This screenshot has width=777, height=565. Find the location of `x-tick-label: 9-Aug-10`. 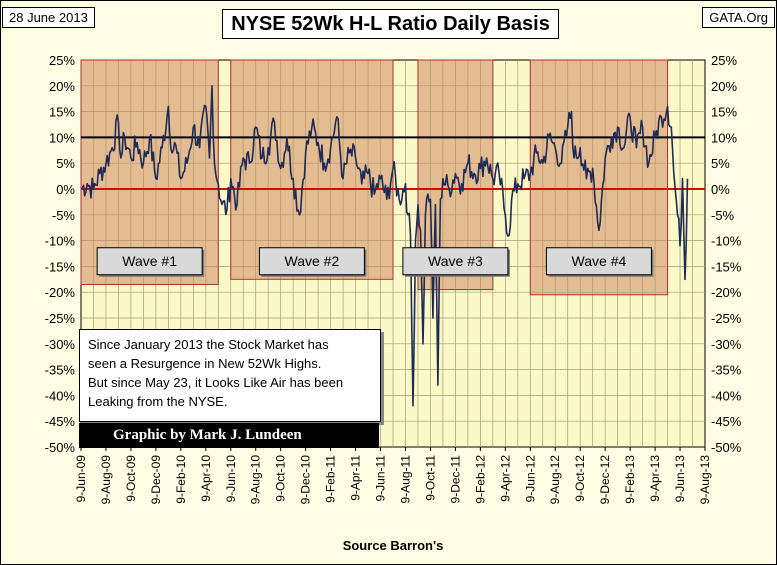

x-tick-label: 9-Aug-10 is located at coordinates (256, 480).